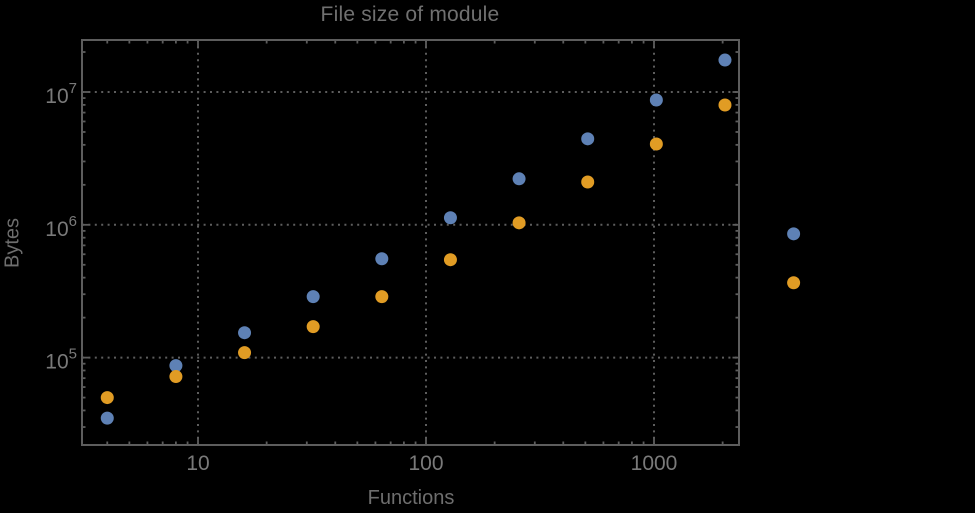 Image resolution: width=975 pixels, height=513 pixels. Describe the element at coordinates (725, 105) in the screenshot. I see `data-point-orange-x2048` at that location.